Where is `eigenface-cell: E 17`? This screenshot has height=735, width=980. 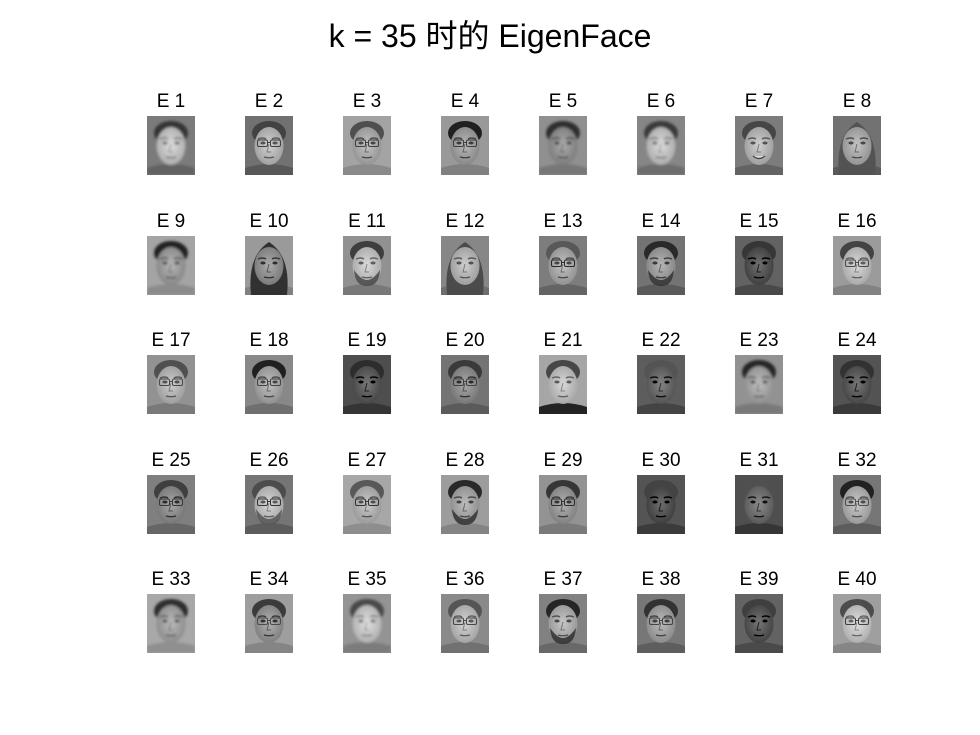
eigenface-cell: E 17 is located at coordinates (171, 372).